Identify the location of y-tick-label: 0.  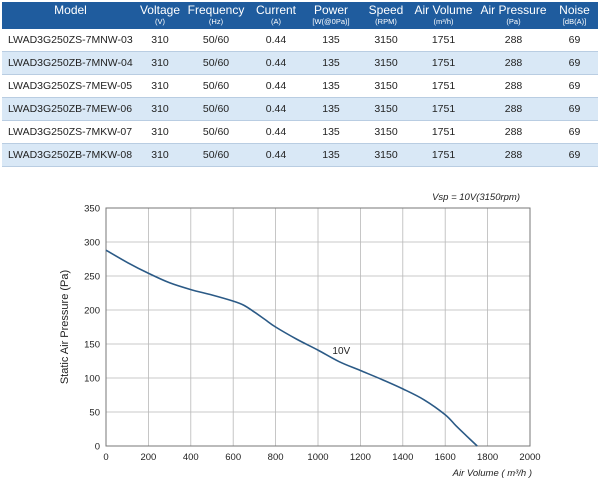
(97, 447).